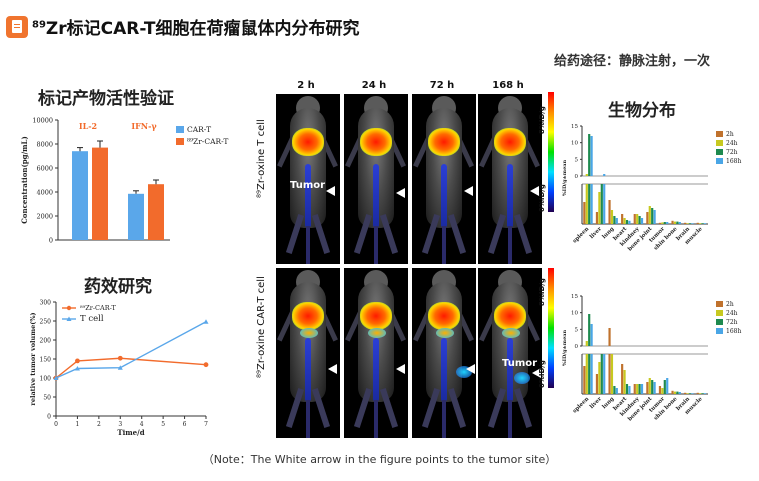 Image resolution: width=759 pixels, height=481 pixels. What do you see at coordinates (196, 29) in the screenshot?
I see `page-title: 89Zr标记CAR-T细胞在荷瘤鼠体内分布研究` at bounding box center [196, 29].